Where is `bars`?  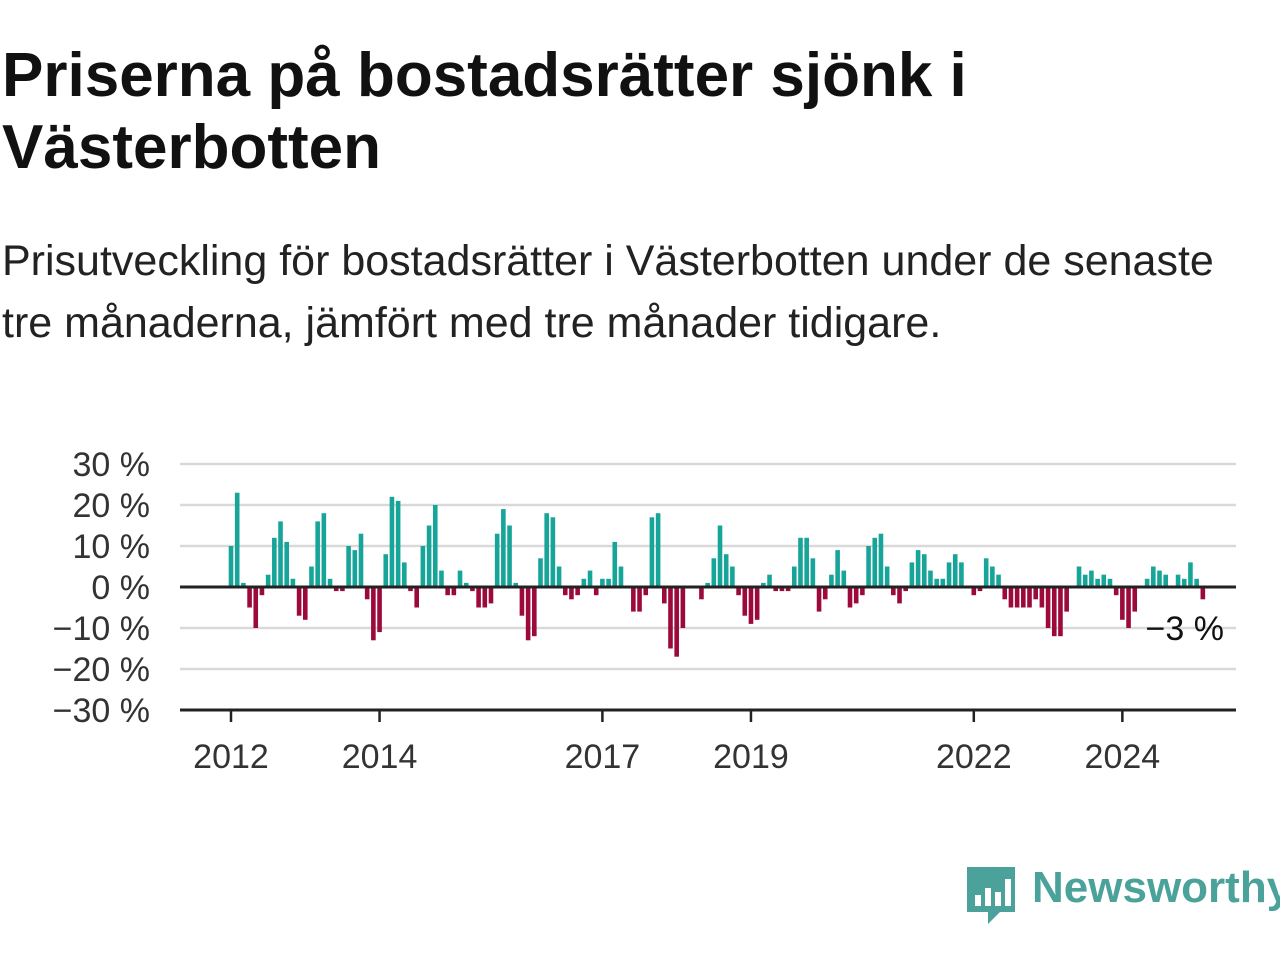
bars is located at coordinates (717, 574).